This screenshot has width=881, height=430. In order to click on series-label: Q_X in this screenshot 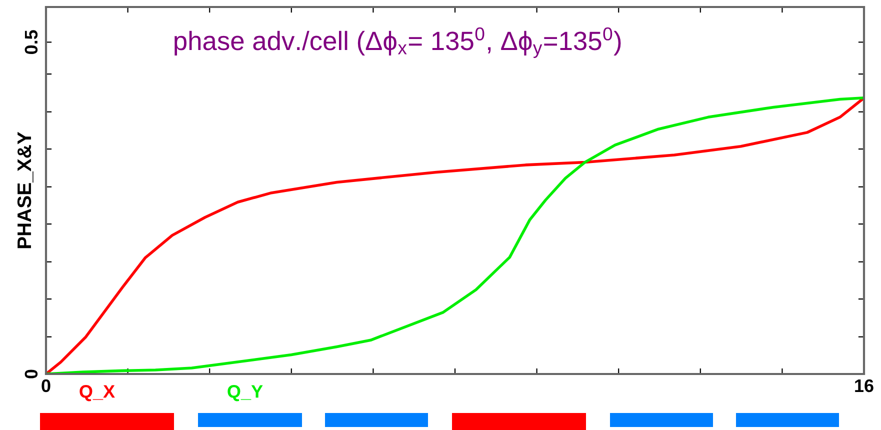, I will do `click(97, 393)`.